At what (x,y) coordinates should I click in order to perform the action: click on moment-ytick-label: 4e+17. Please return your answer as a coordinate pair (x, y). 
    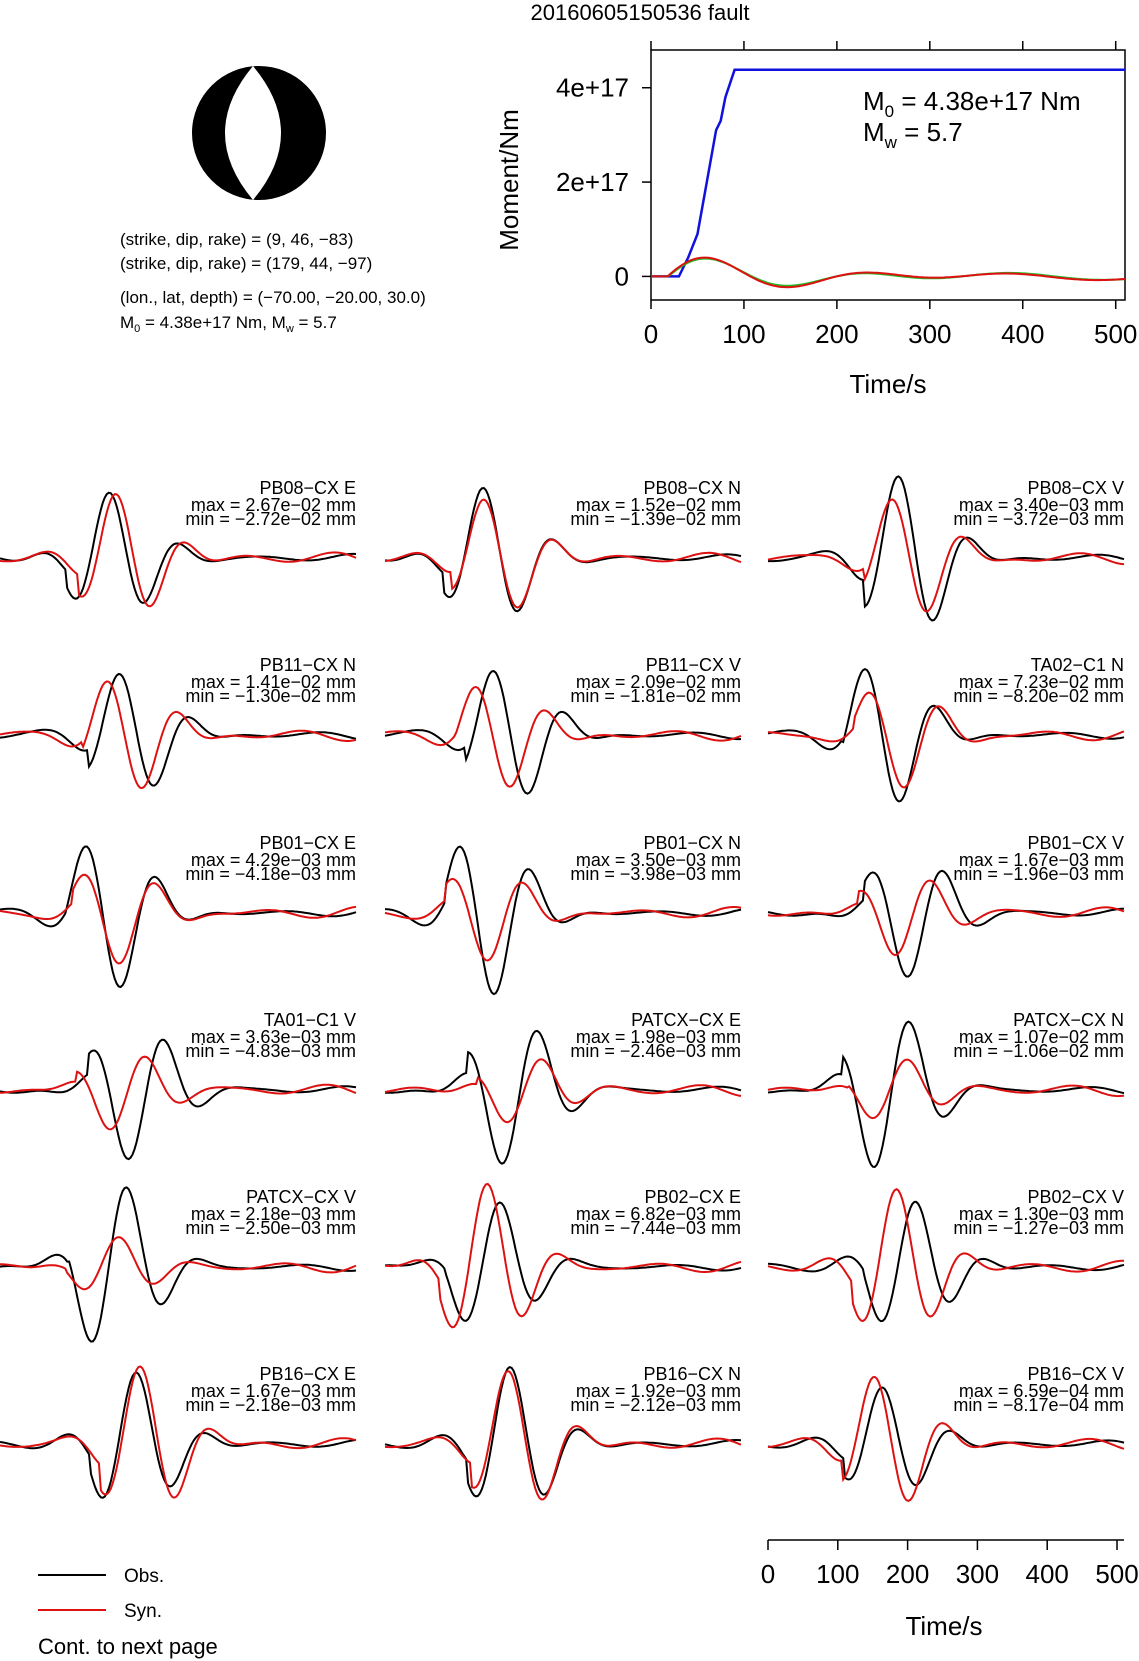
    Looking at the image, I should click on (592, 88).